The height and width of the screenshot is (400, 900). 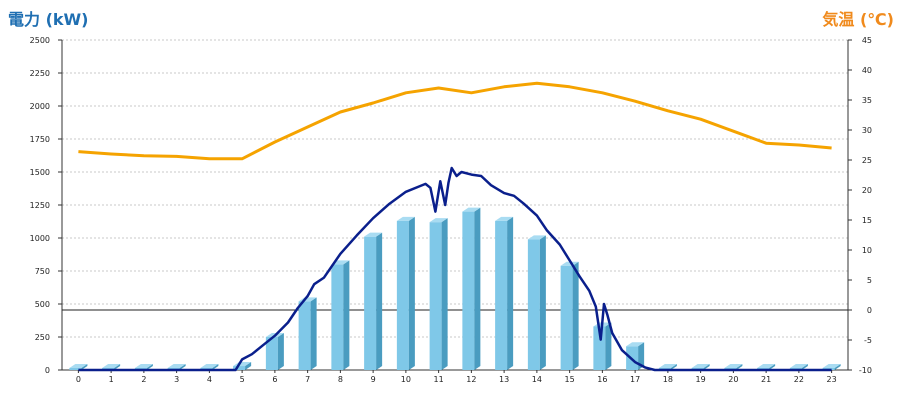 I want to click on x-tick-label: 23, so click(x=832, y=379).